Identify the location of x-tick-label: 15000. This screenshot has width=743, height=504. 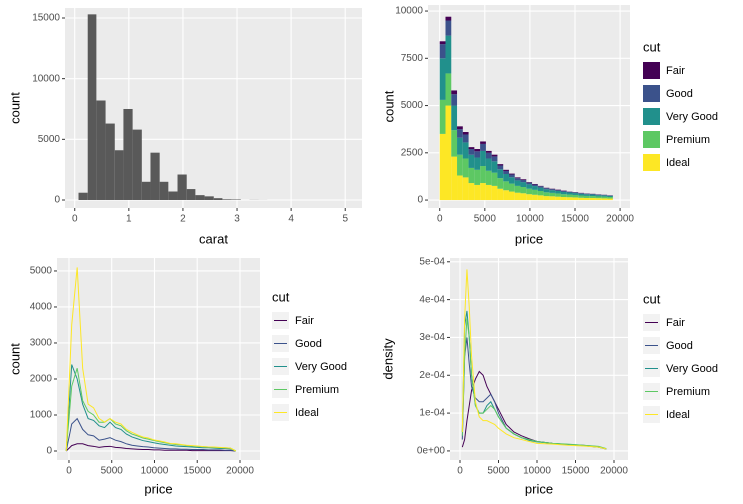
(576, 471).